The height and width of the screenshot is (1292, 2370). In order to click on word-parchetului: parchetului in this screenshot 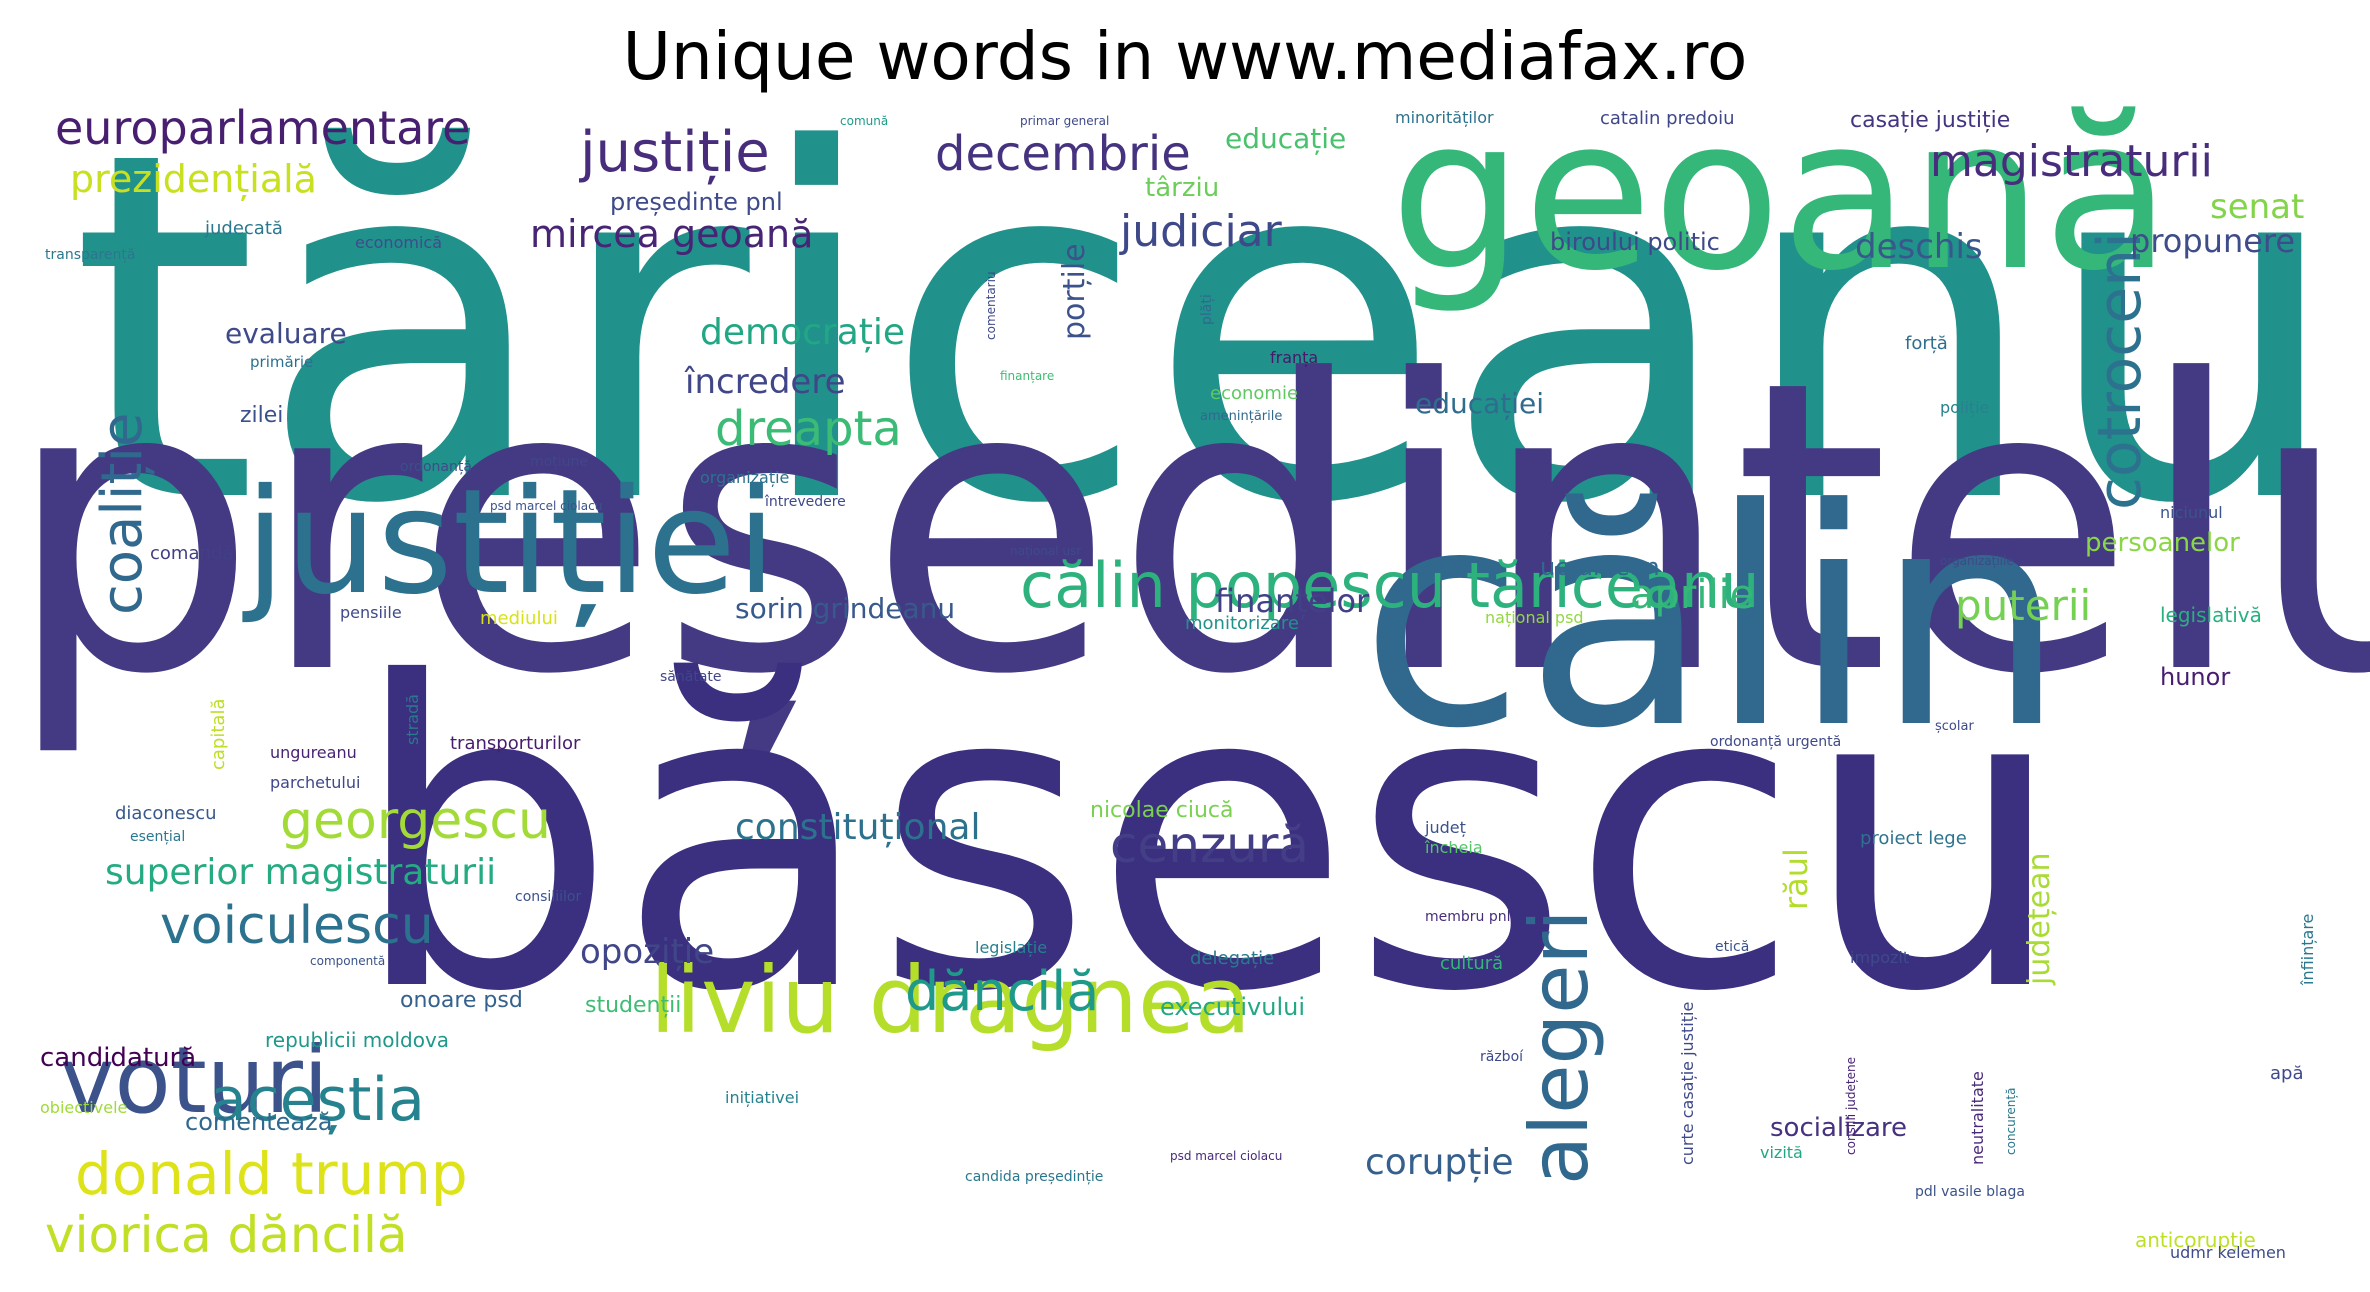, I will do `click(315, 782)`.